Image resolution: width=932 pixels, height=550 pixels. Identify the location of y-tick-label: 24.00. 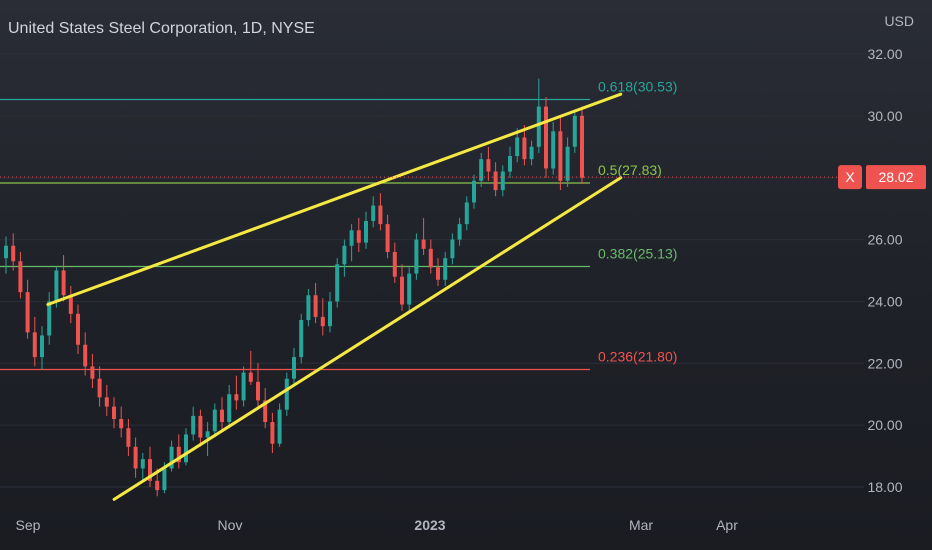
(884, 301).